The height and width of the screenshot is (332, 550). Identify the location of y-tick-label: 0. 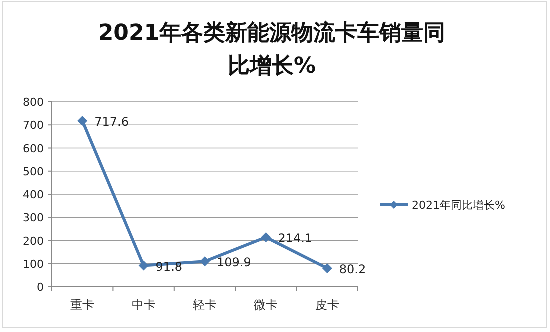
(40, 287).